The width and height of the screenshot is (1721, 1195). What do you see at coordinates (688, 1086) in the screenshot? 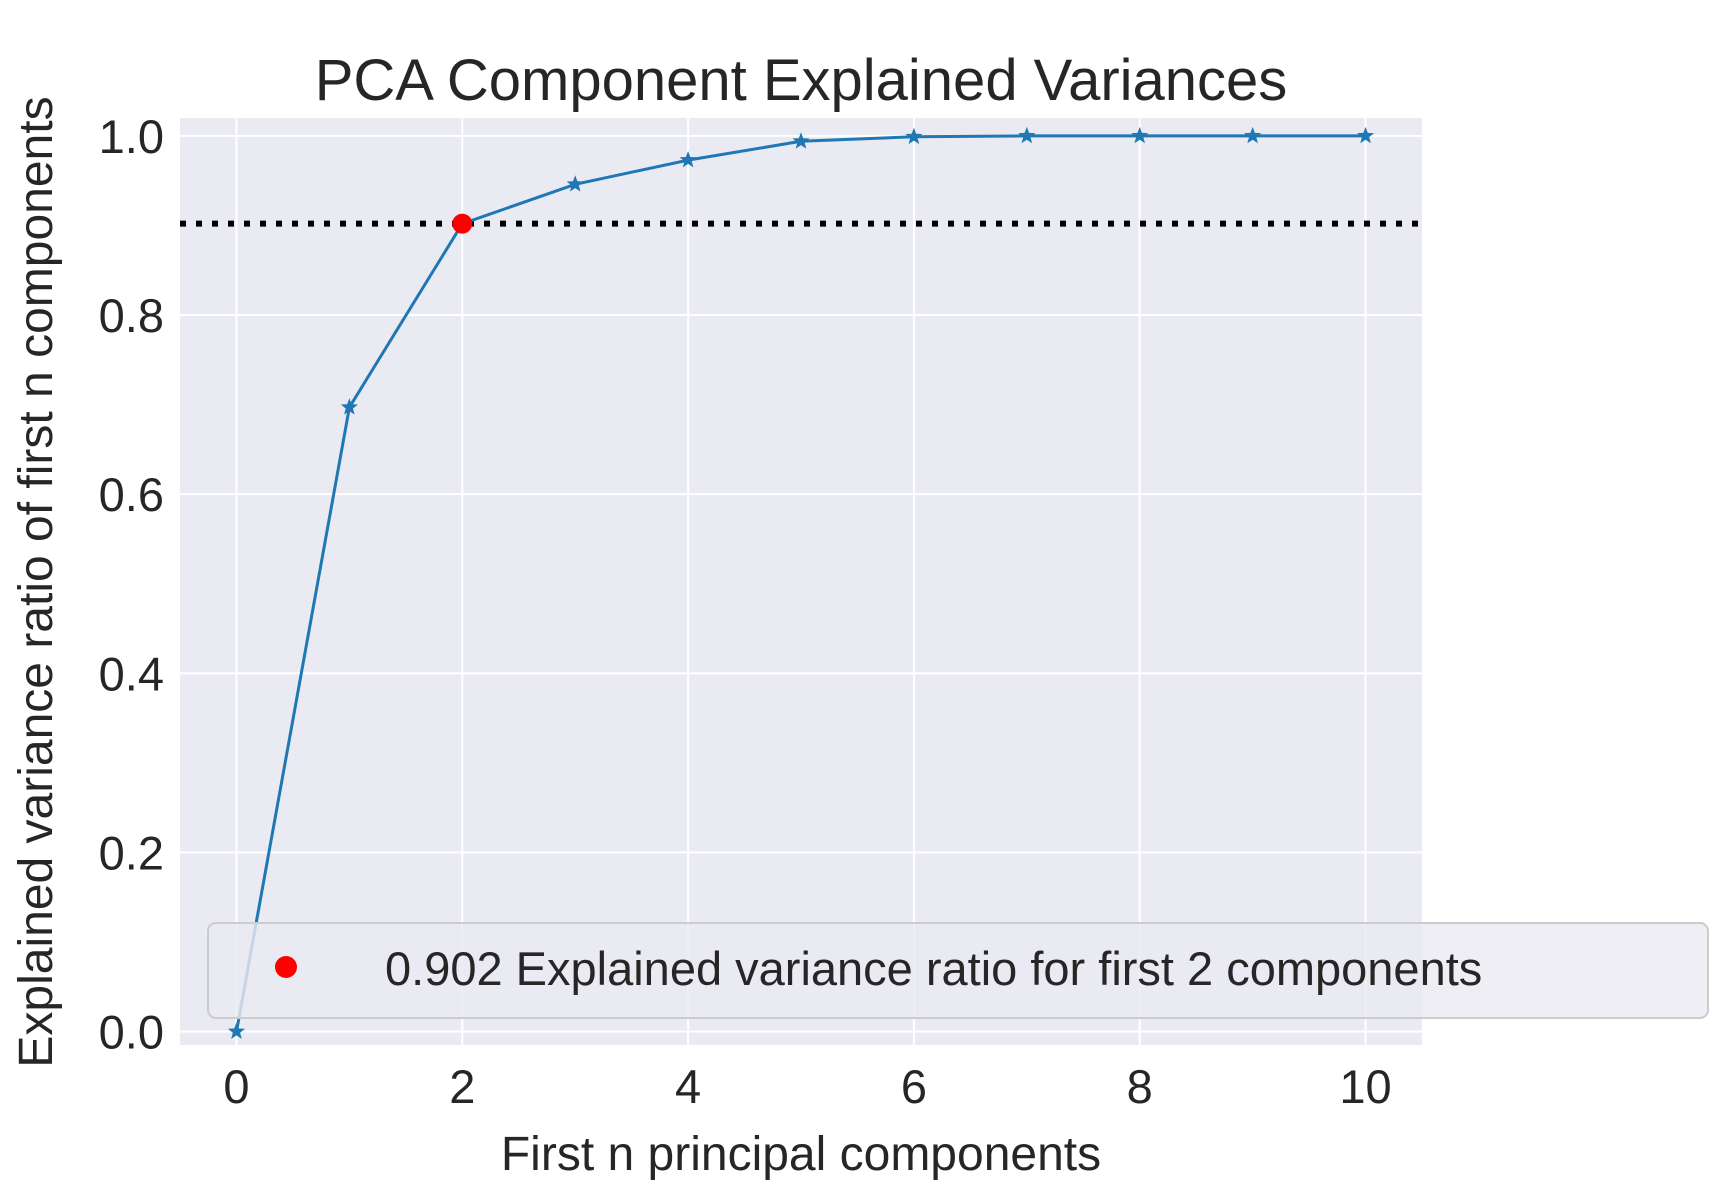
I see `x-tick-label: 4` at bounding box center [688, 1086].